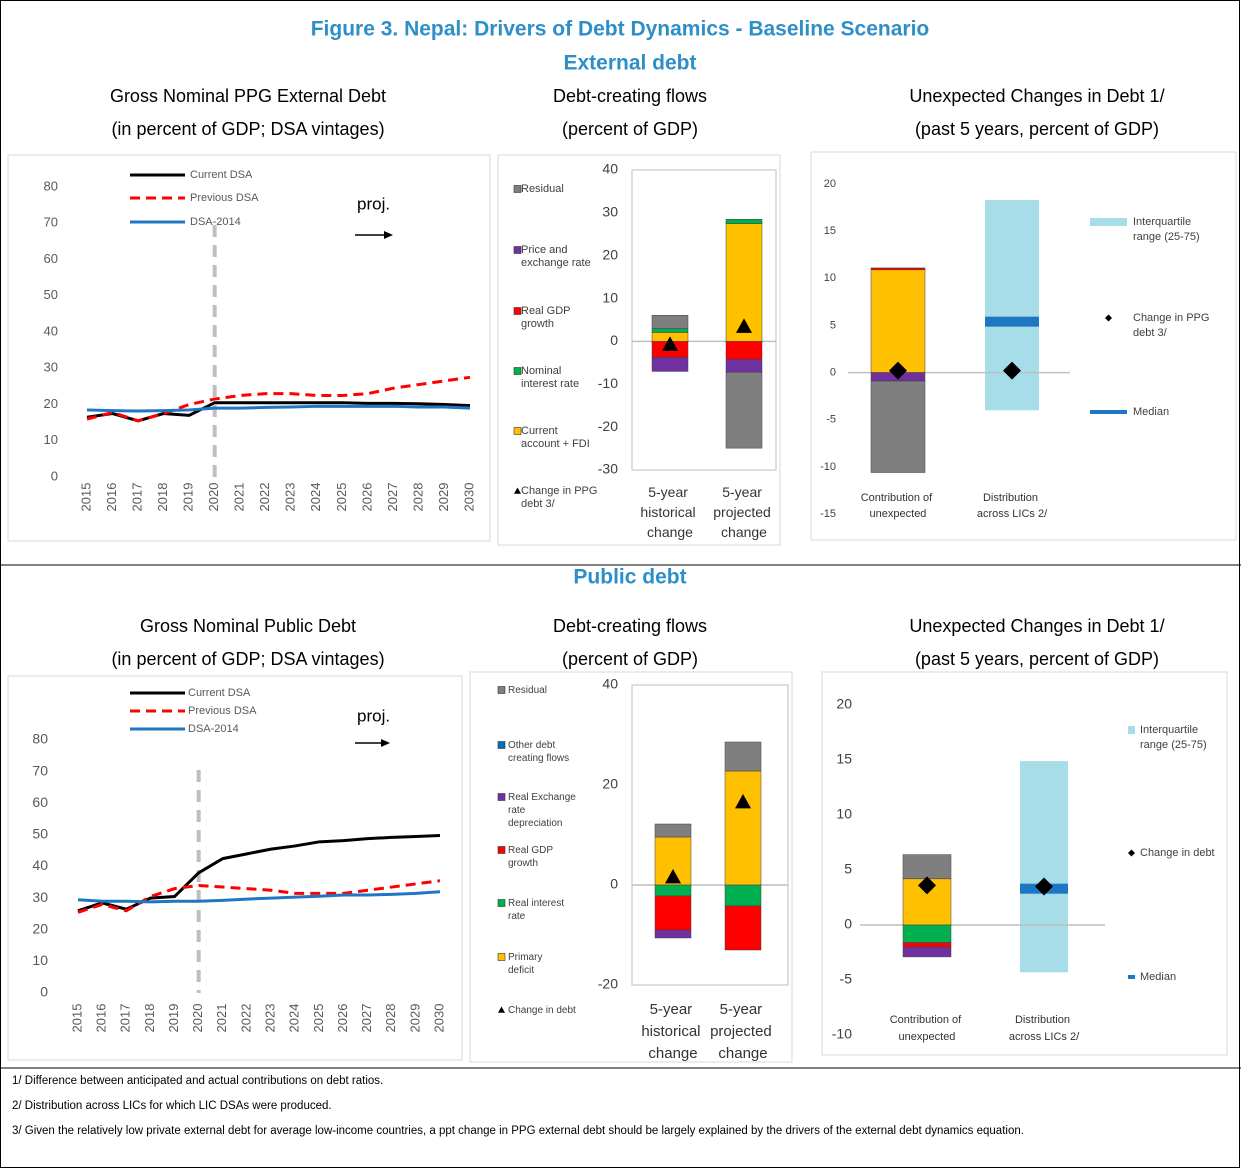 The image size is (1241, 1169). Describe the element at coordinates (213, 497) in the screenshot. I see `x-tick-label: 2020` at that location.